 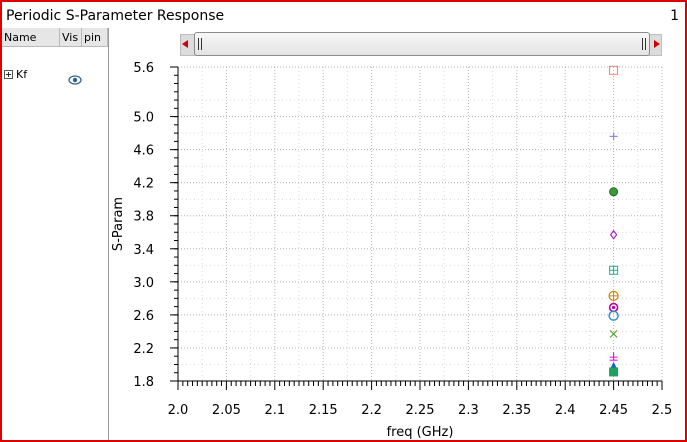 I want to click on data-point-circle-plus-cross, so click(x=613, y=295).